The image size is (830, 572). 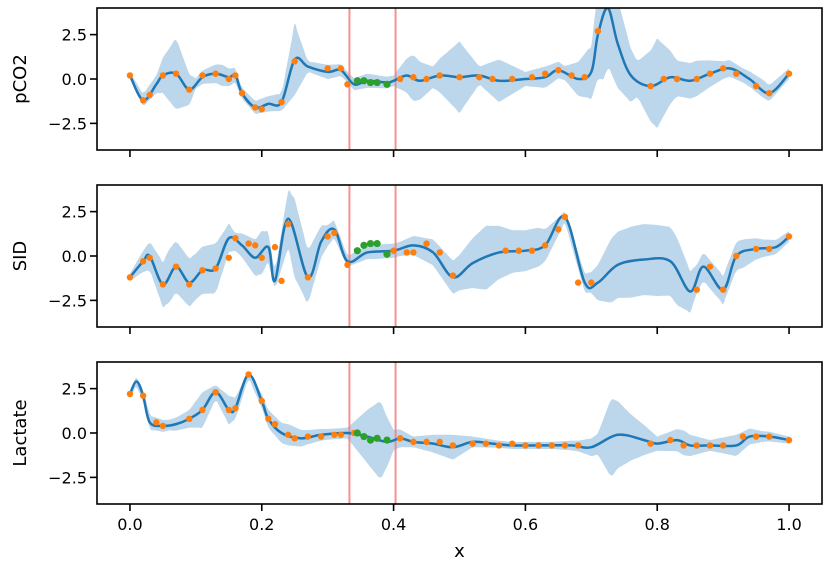 What do you see at coordinates (261, 524) in the screenshot?
I see `x-tick-label: 0.2` at bounding box center [261, 524].